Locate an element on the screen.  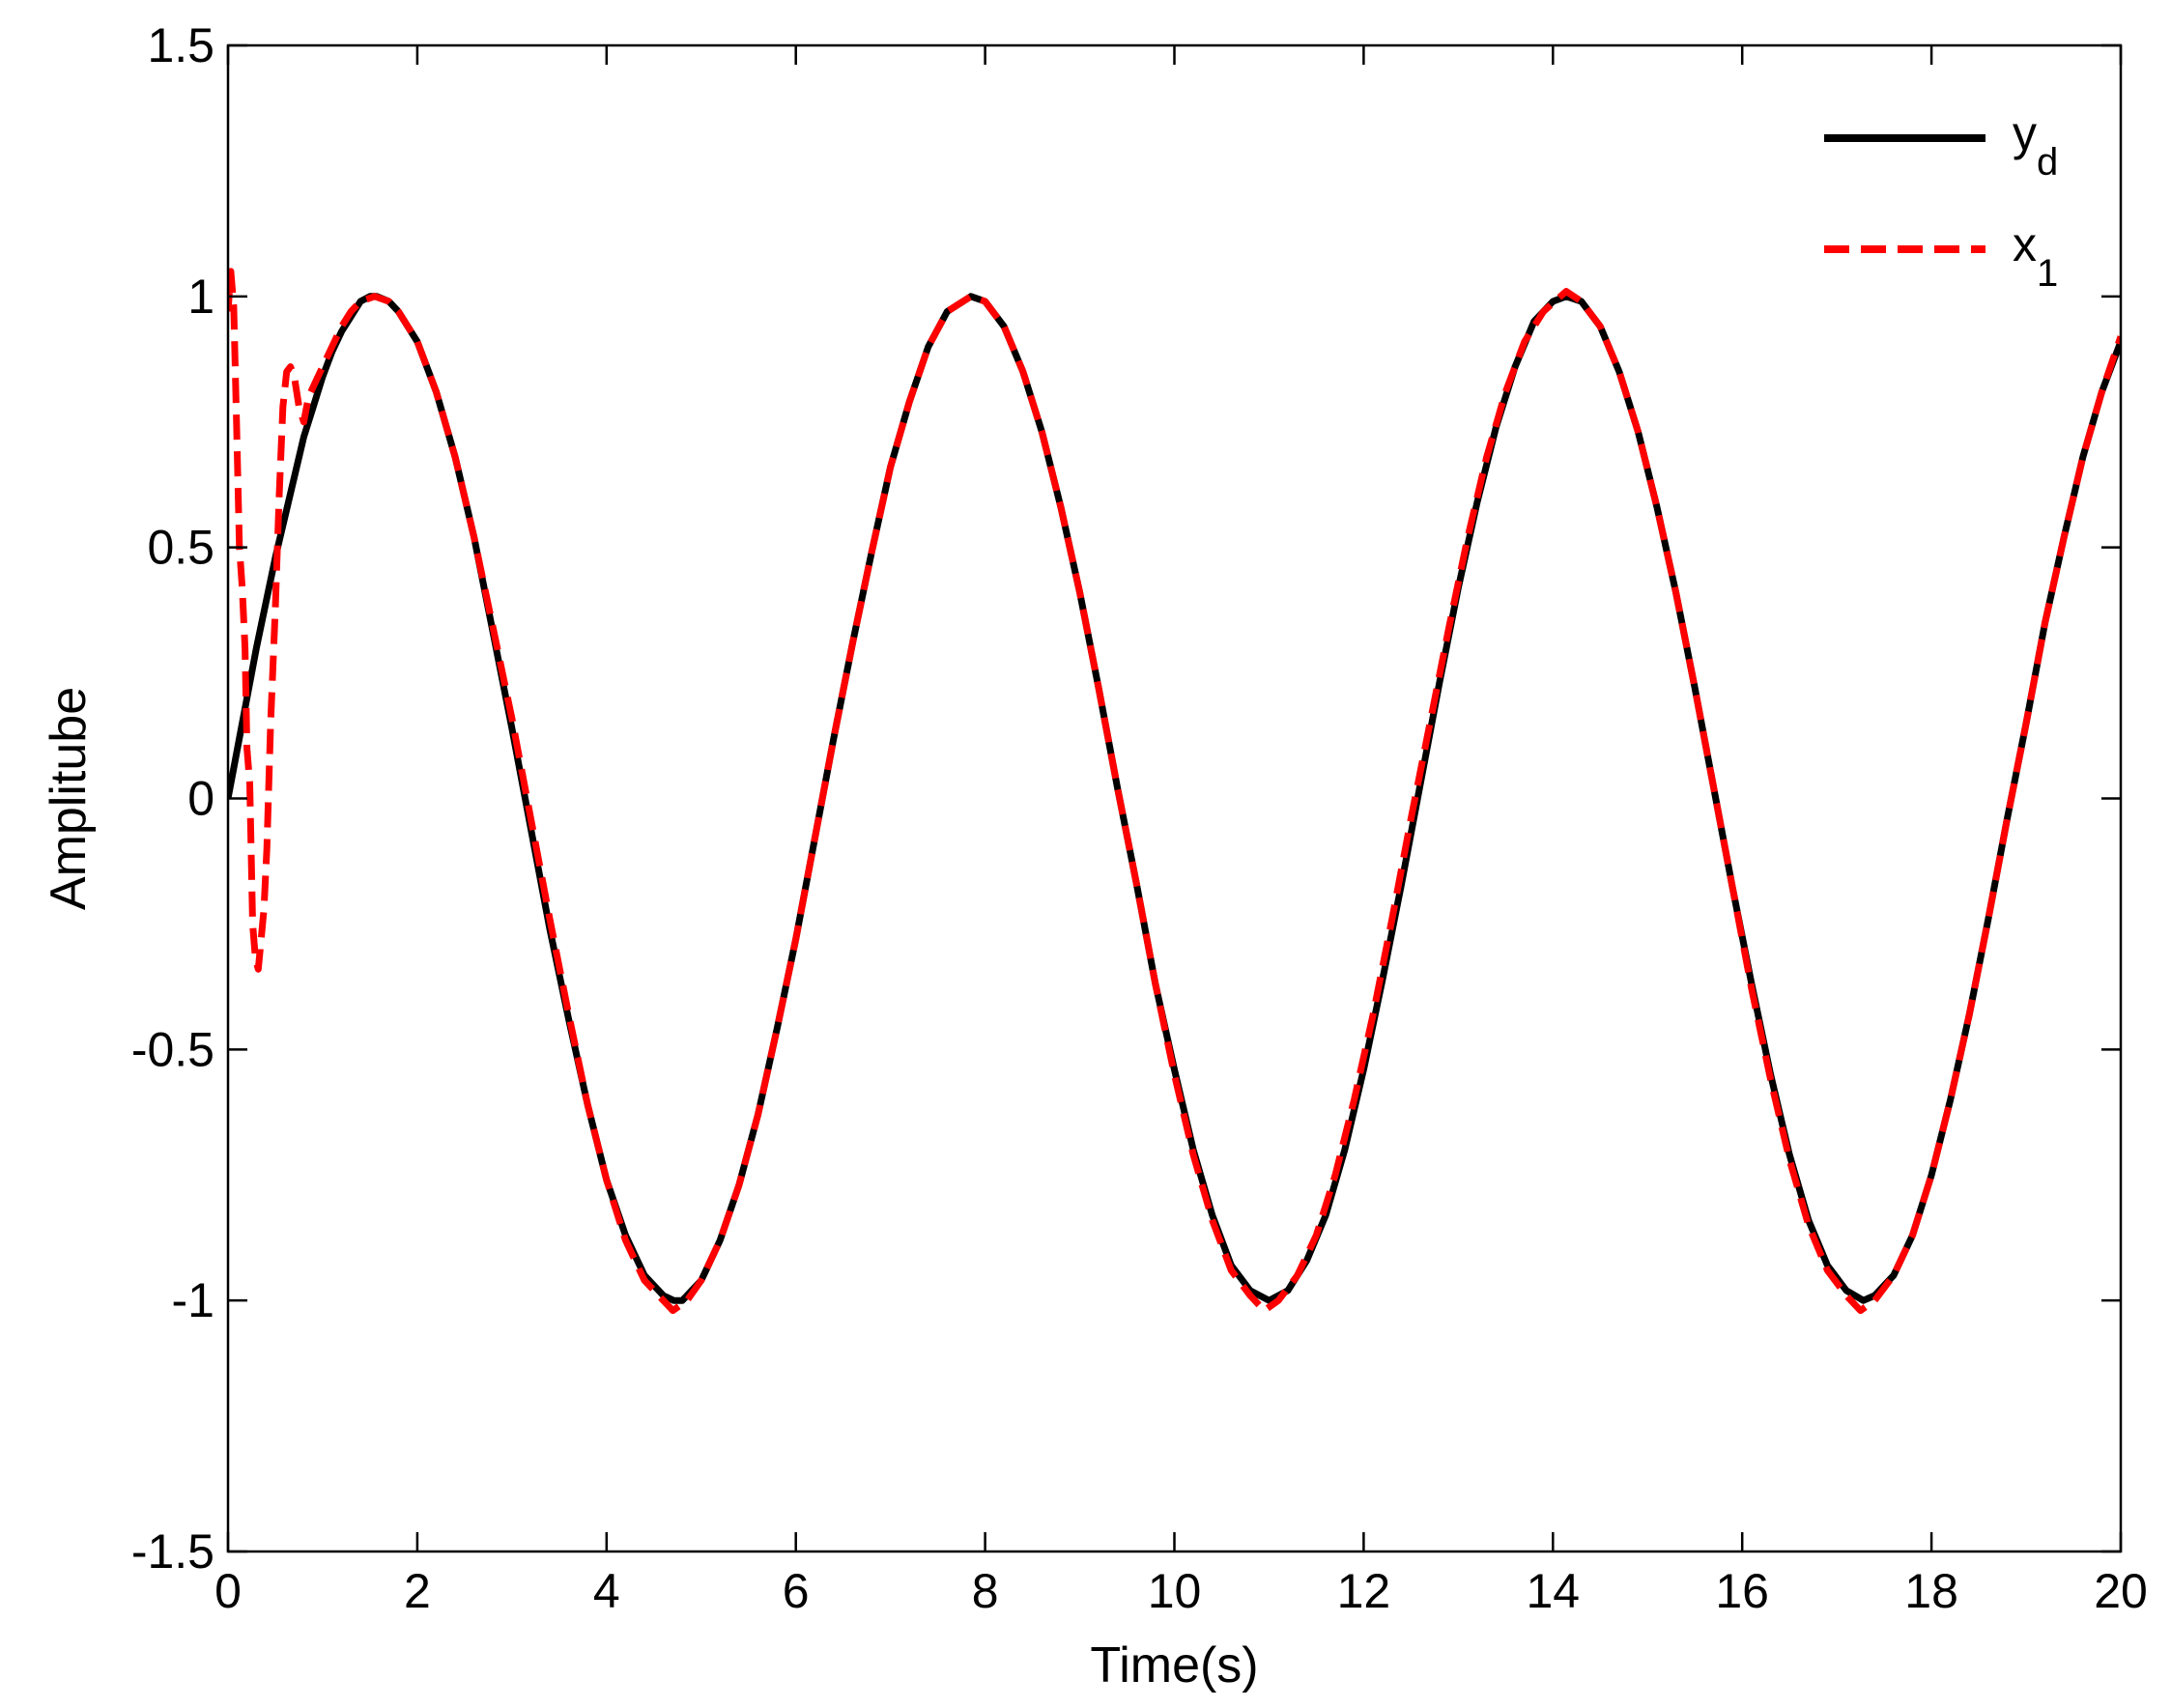
y-tick-label: 0.5 is located at coordinates (180, 548).